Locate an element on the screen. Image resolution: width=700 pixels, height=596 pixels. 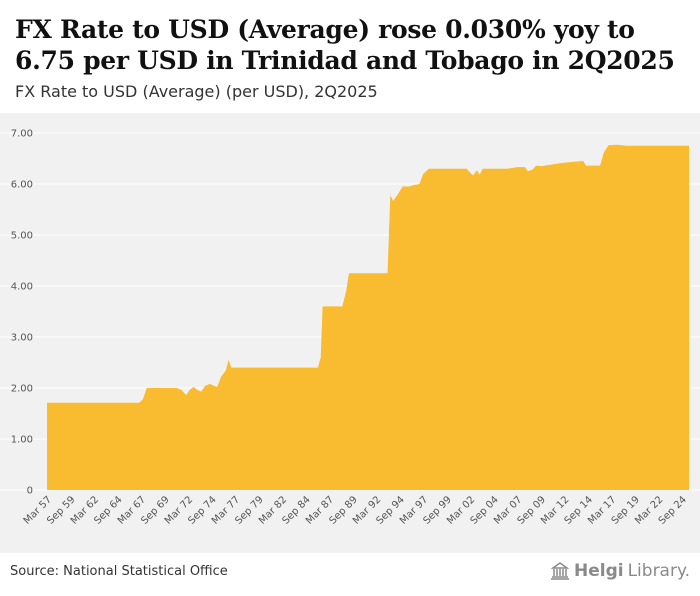
y-tick-label: 1.00 is located at coordinates (22, 440).